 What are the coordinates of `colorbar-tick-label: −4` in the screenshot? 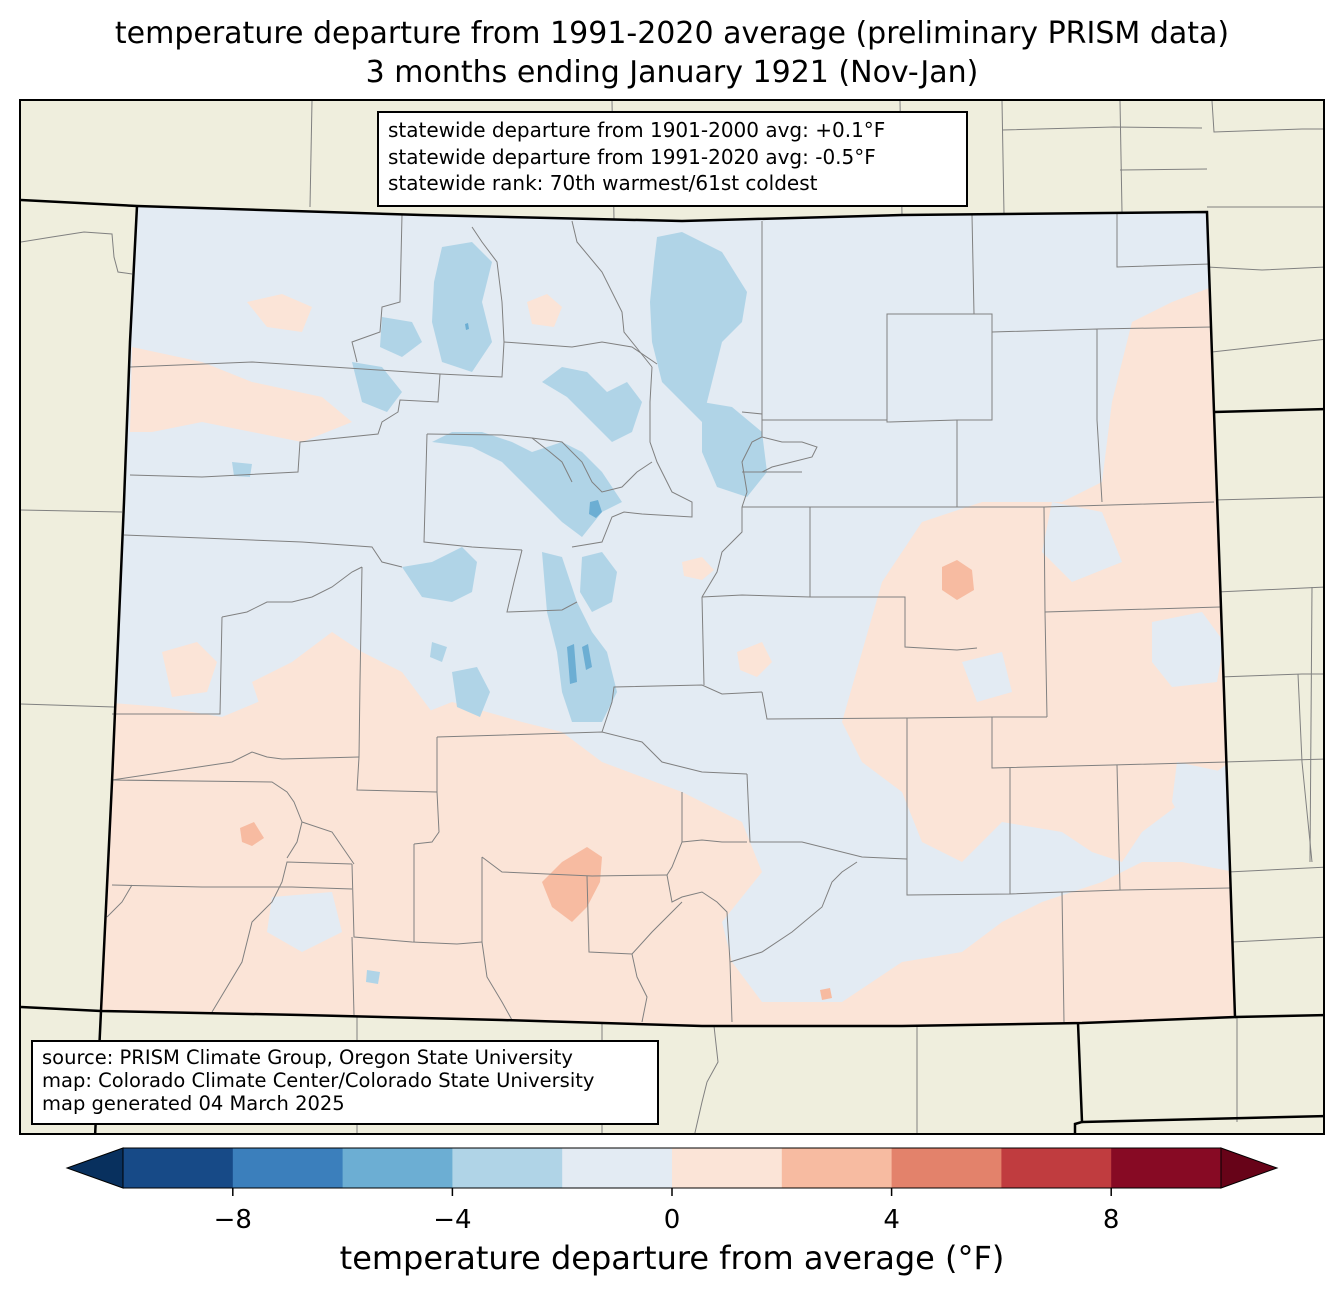 It's located at (452, 1220).